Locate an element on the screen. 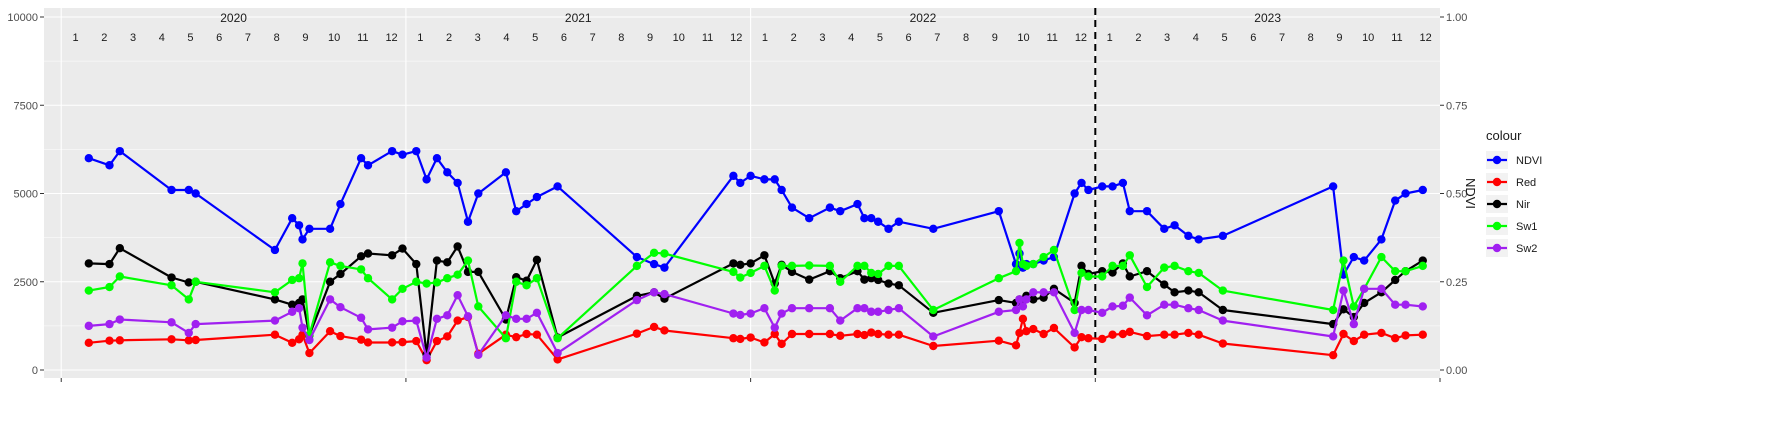 The image size is (1773, 442). legend-item-sw2: Sw2 is located at coordinates (1511, 248).